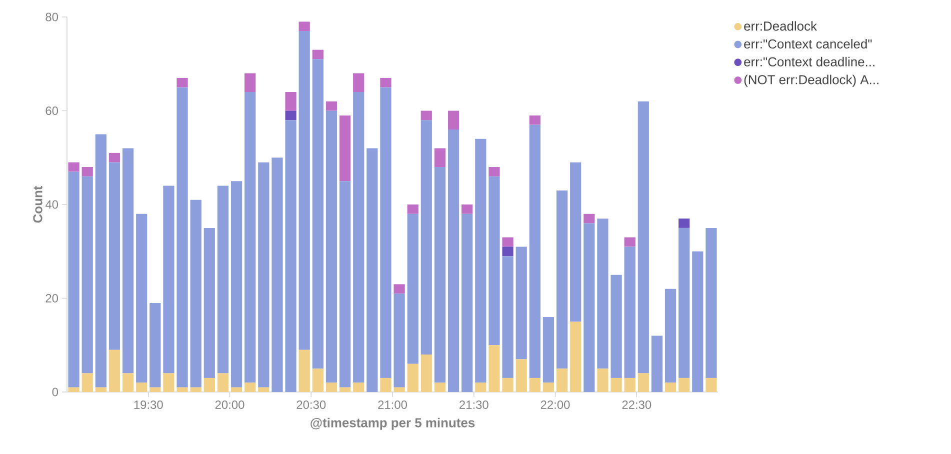 Image resolution: width=951 pixels, height=454 pixels. What do you see at coordinates (52, 298) in the screenshot?
I see `y-tick-label: 20` at bounding box center [52, 298].